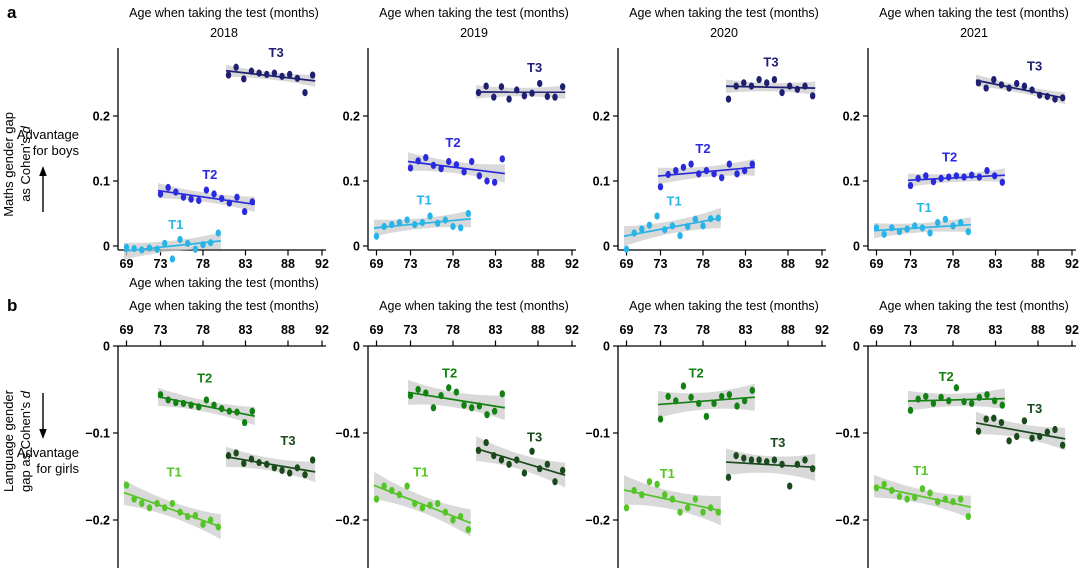  I want to click on svg-text: 0.2, so click(351, 117).